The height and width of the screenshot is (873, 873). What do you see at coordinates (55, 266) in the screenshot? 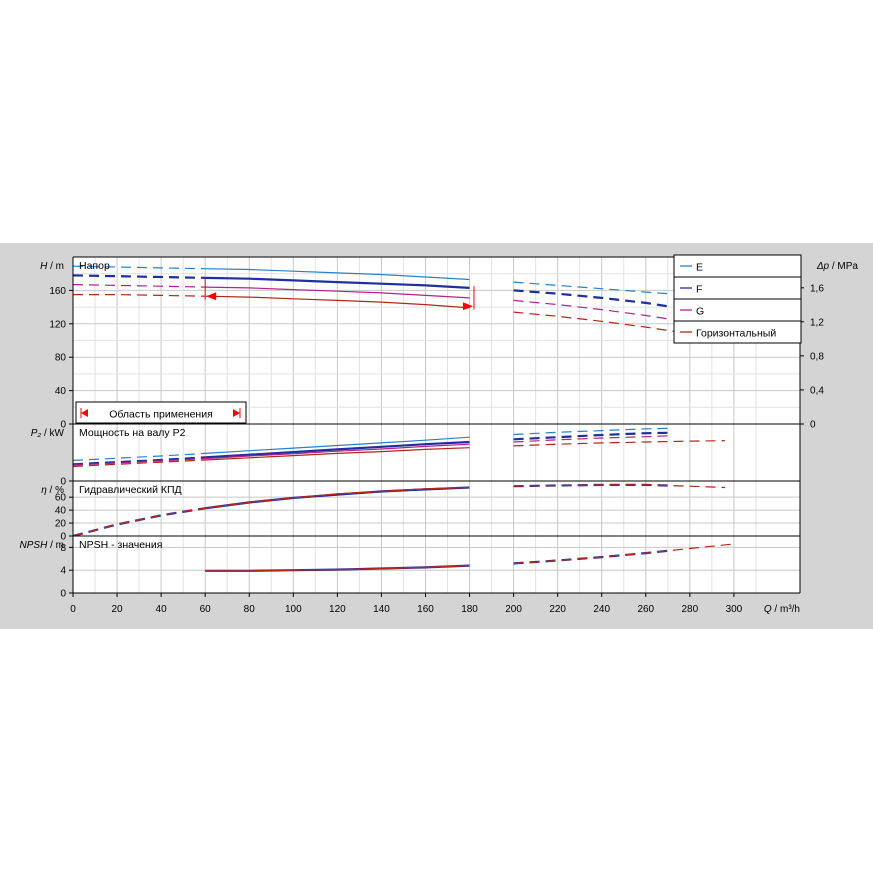
I see `y-axis-label-head-unit: / m` at bounding box center [55, 266].